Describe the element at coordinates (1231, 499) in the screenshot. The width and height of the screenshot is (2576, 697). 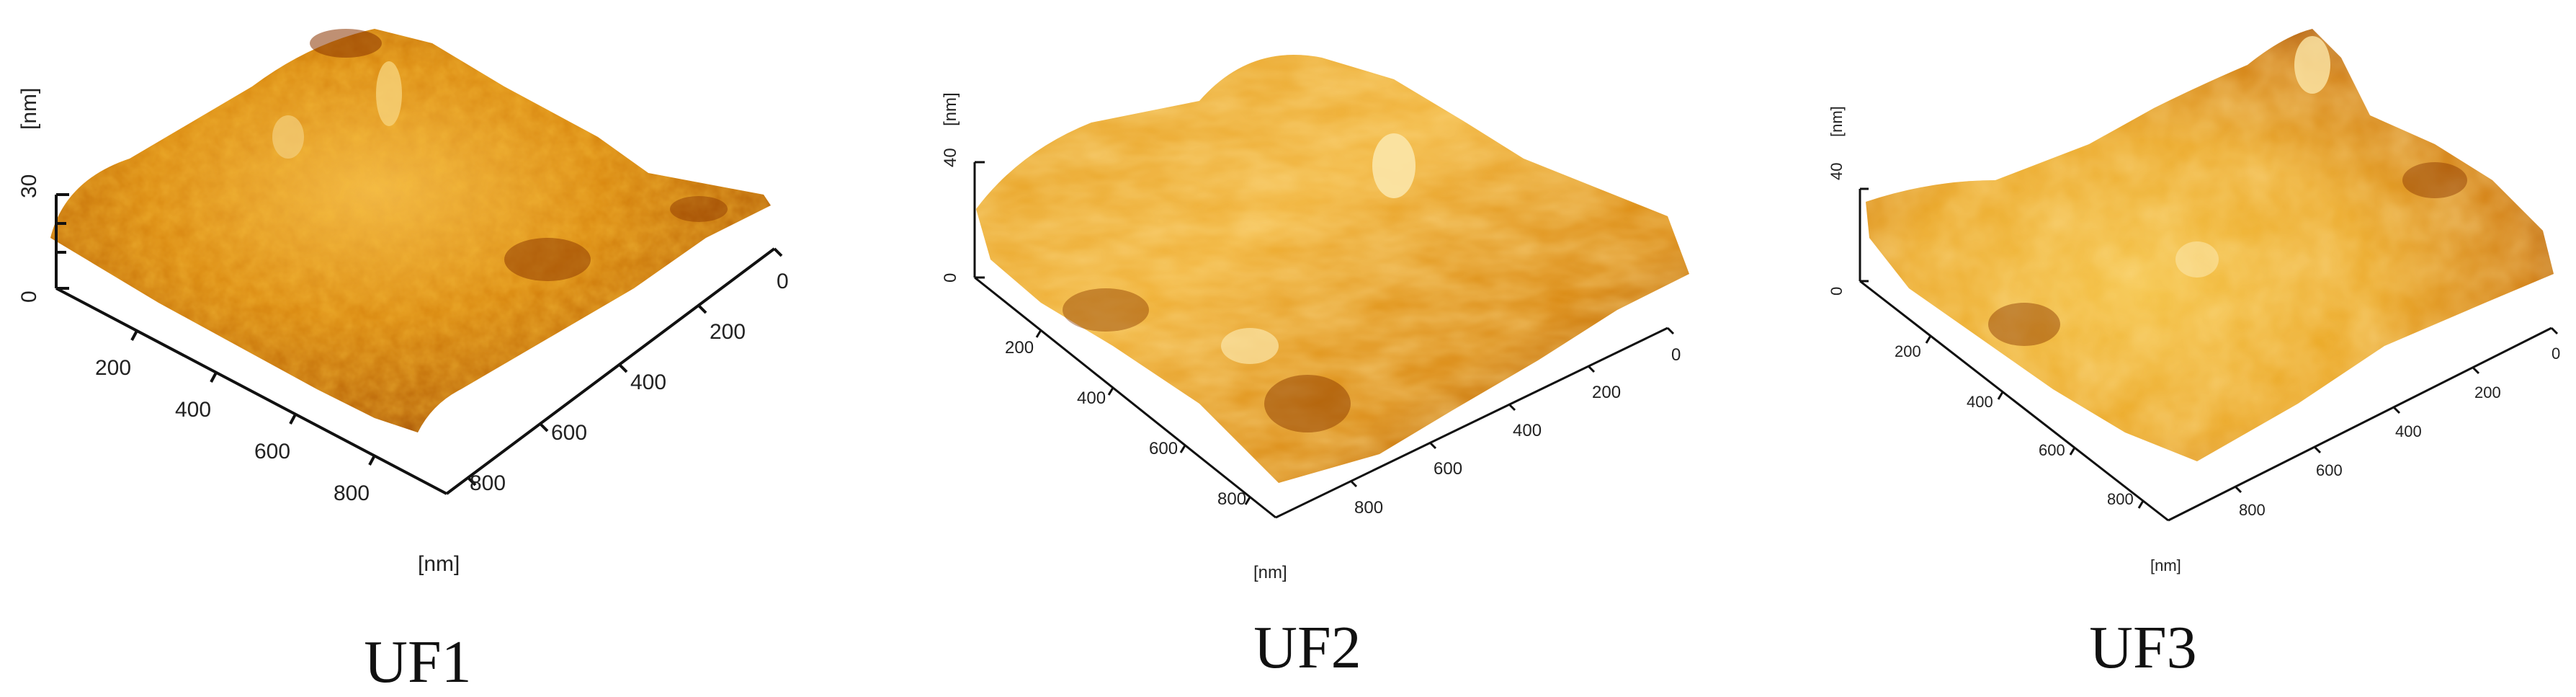
I see `x-tick-uf2: 800` at that location.